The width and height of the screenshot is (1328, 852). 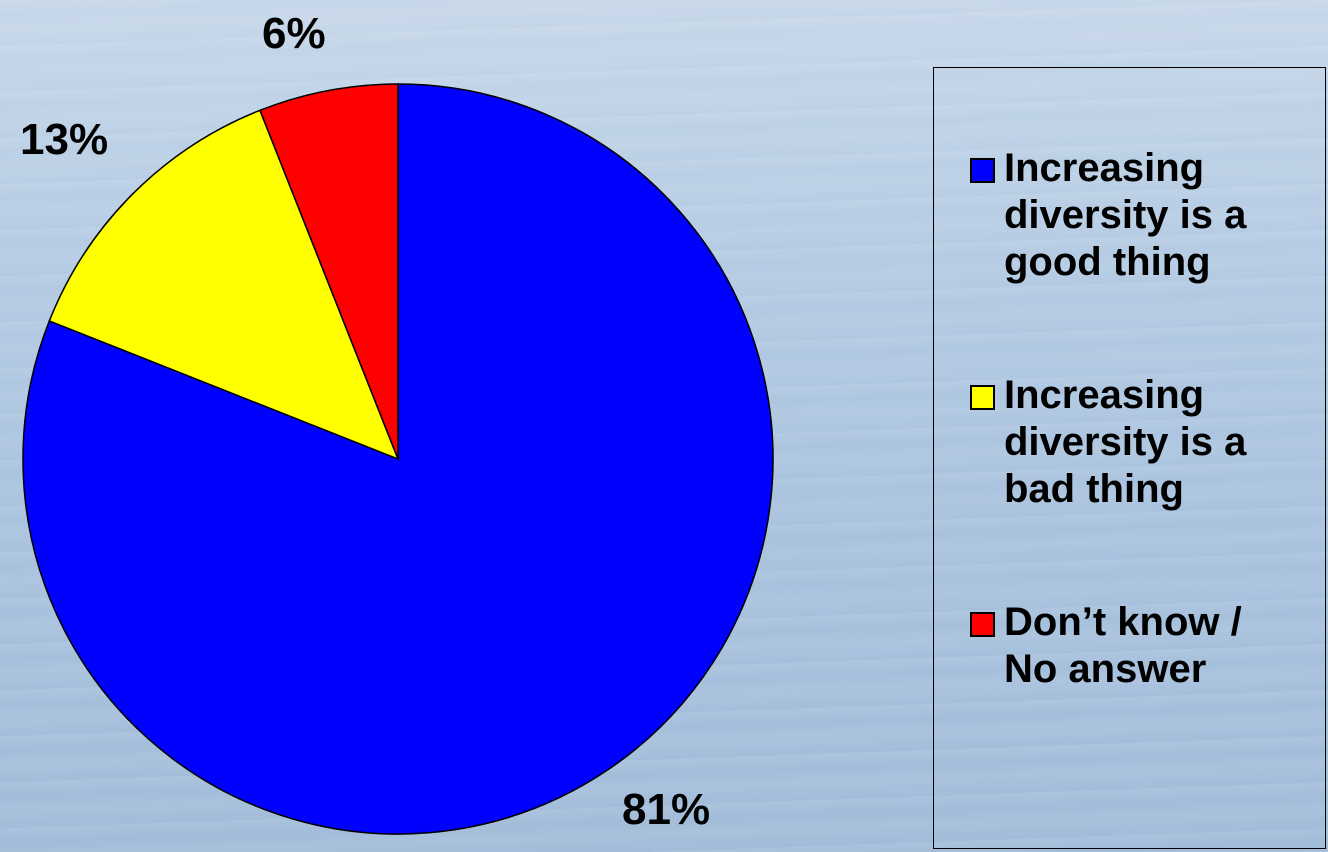 I want to click on data-label-bad: 13%, so click(x=64, y=139).